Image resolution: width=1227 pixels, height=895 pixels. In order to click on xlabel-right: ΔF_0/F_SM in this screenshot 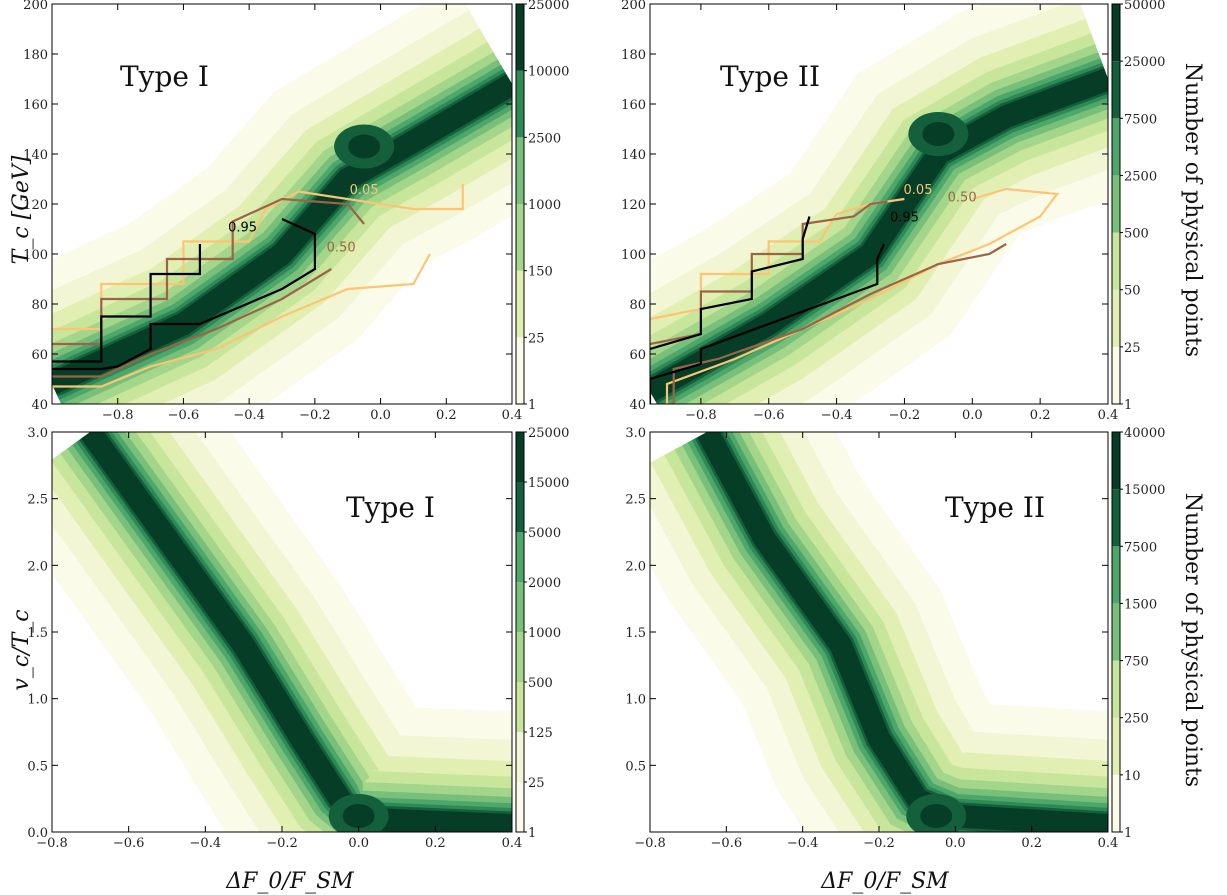, I will do `click(884, 881)`.